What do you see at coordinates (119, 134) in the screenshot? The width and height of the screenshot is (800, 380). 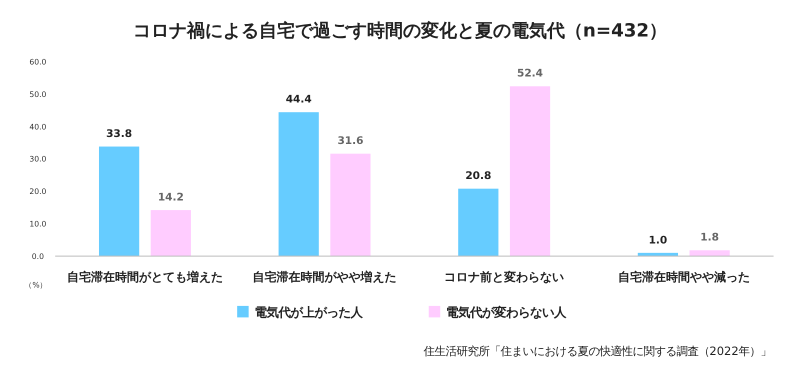 I see `data-label: 33.8` at bounding box center [119, 134].